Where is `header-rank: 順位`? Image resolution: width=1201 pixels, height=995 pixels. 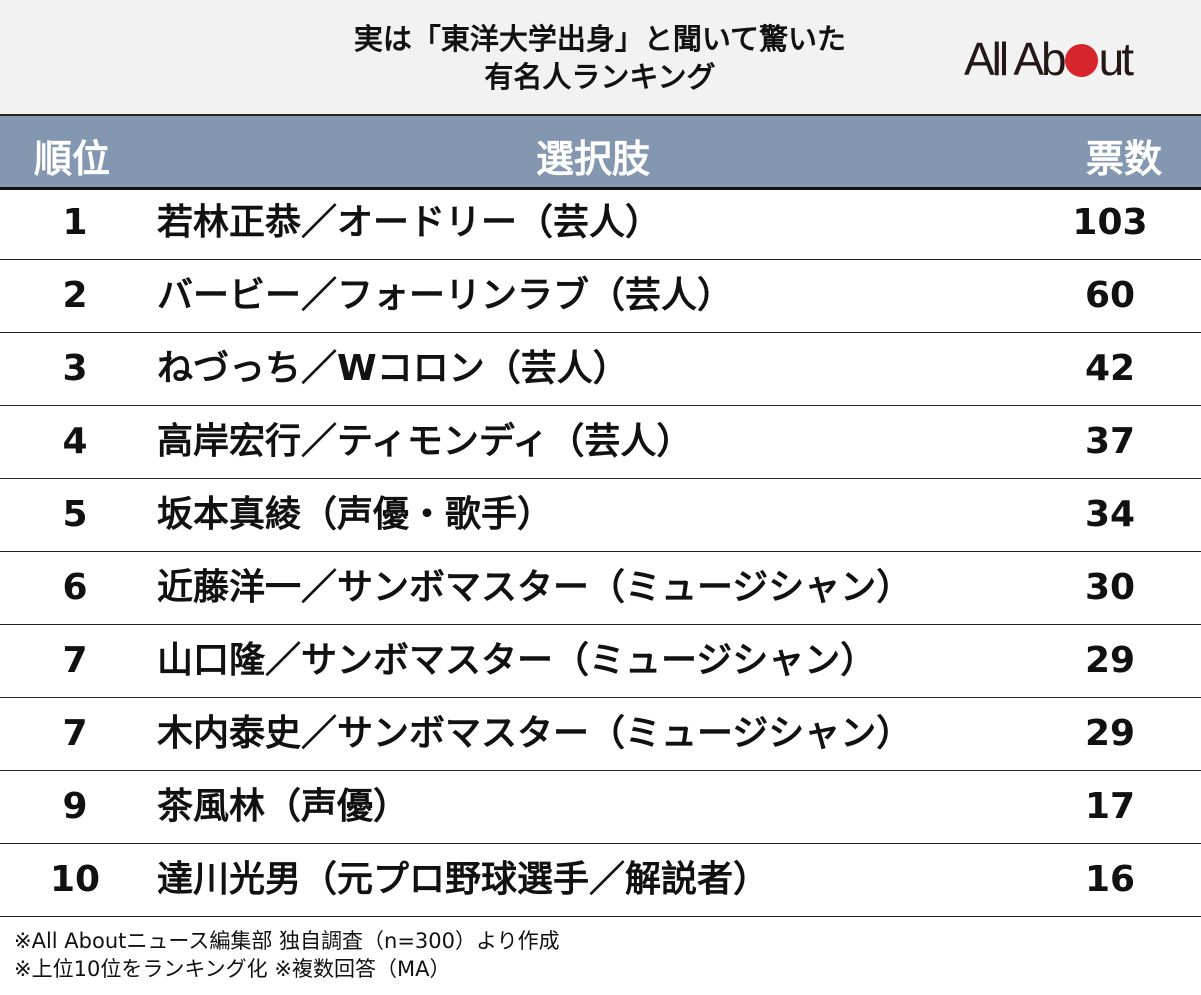
header-rank: 順位 is located at coordinates (72, 159).